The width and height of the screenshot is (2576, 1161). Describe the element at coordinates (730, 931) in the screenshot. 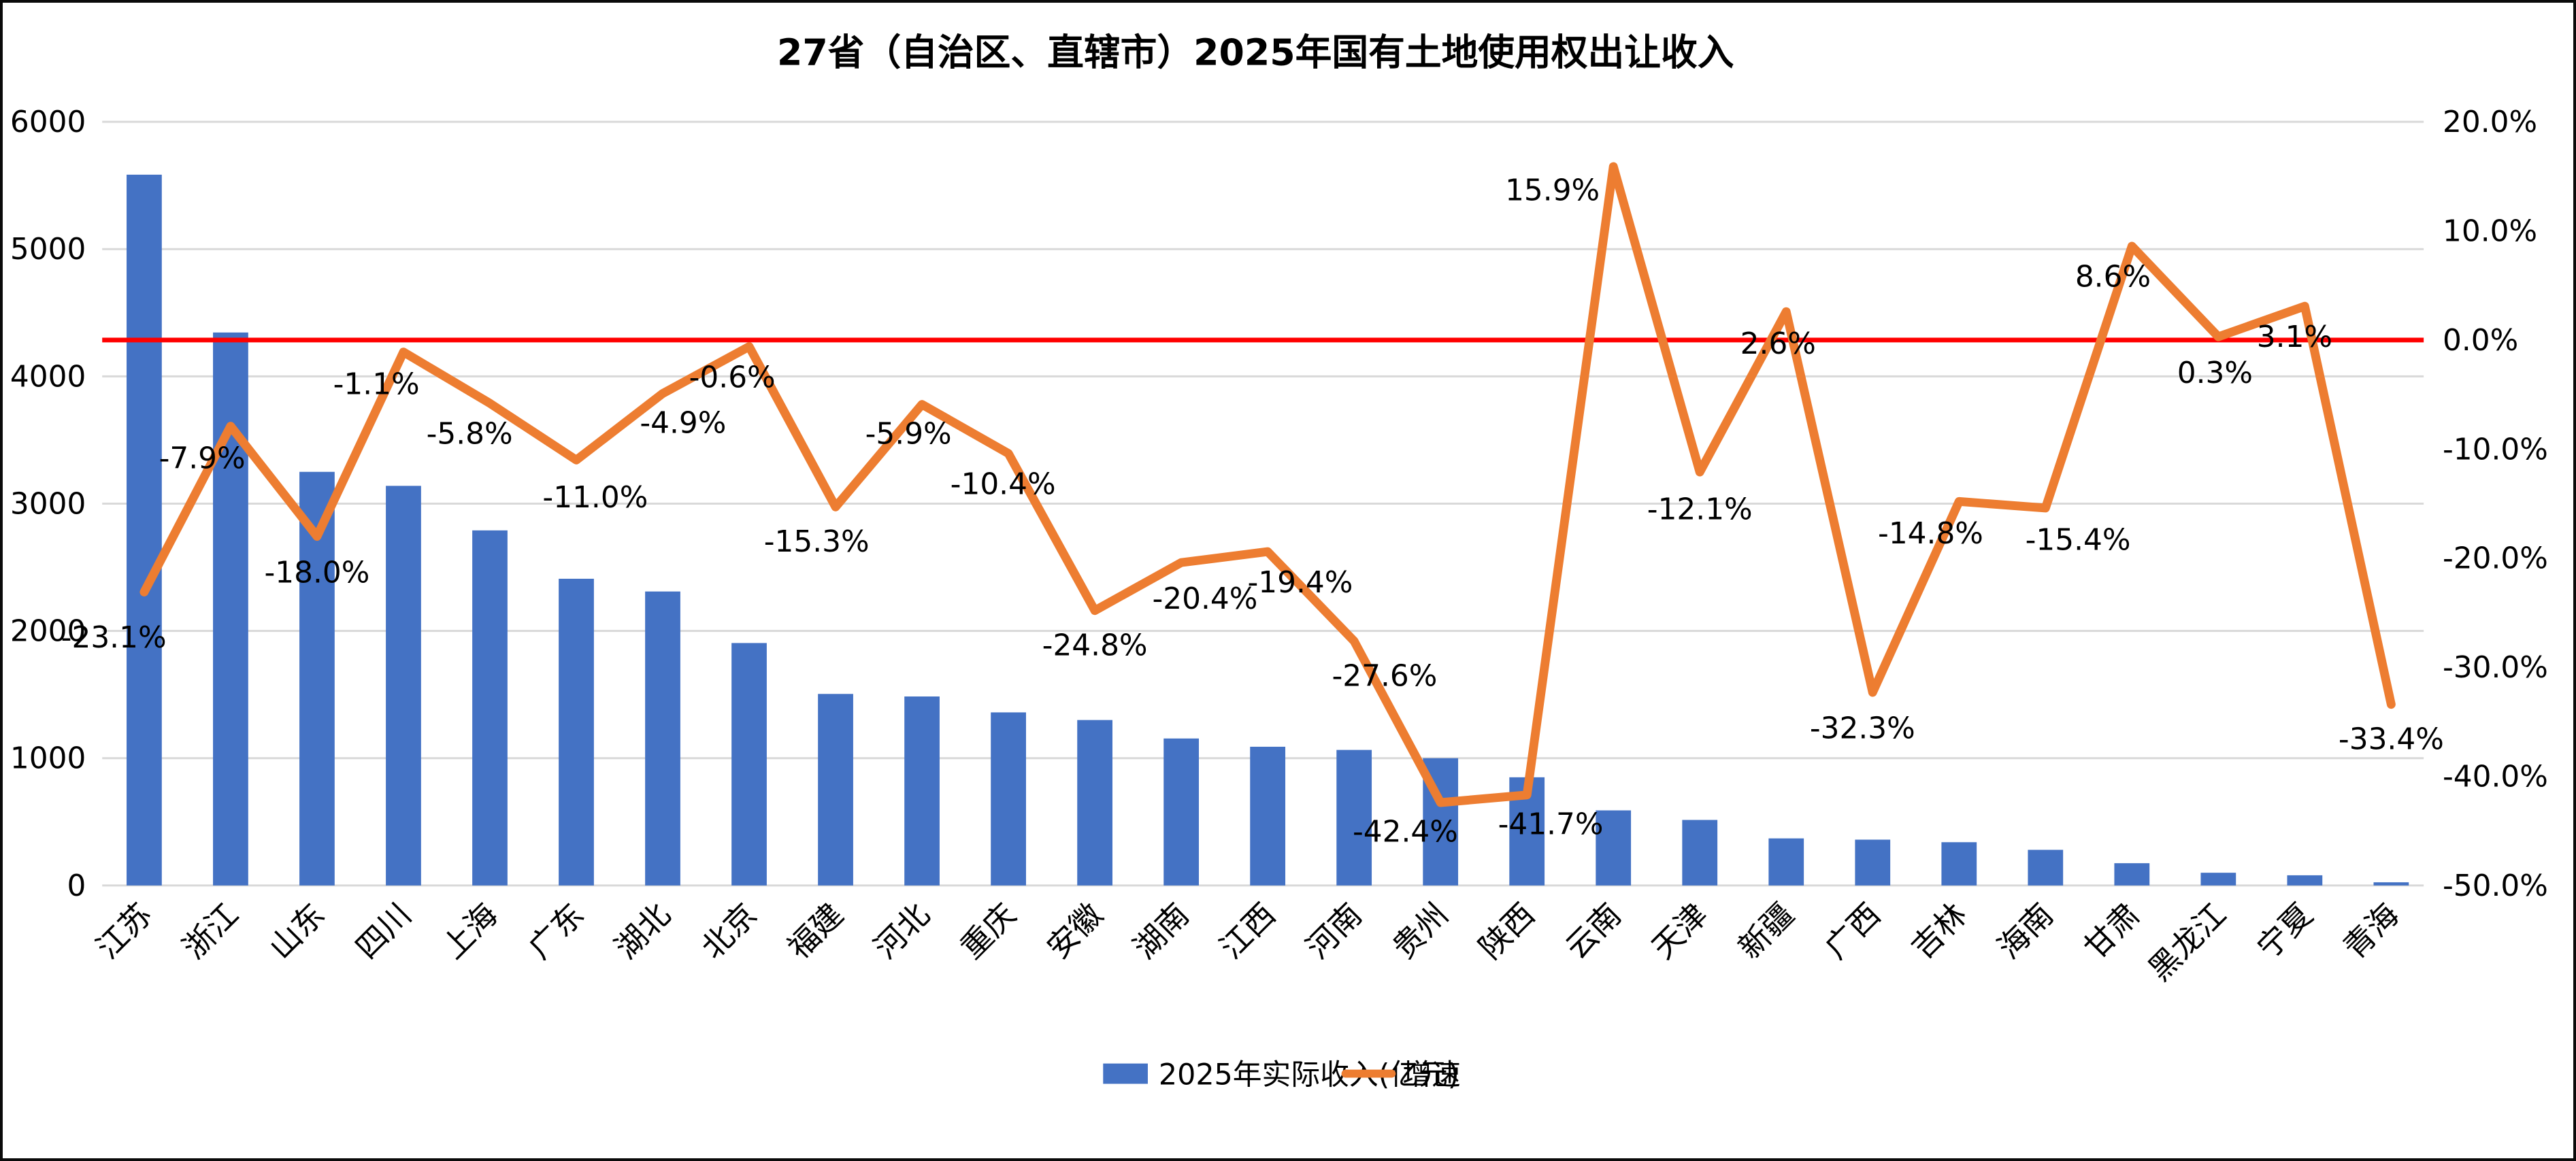

I see `x-label-北京: 北京` at that location.